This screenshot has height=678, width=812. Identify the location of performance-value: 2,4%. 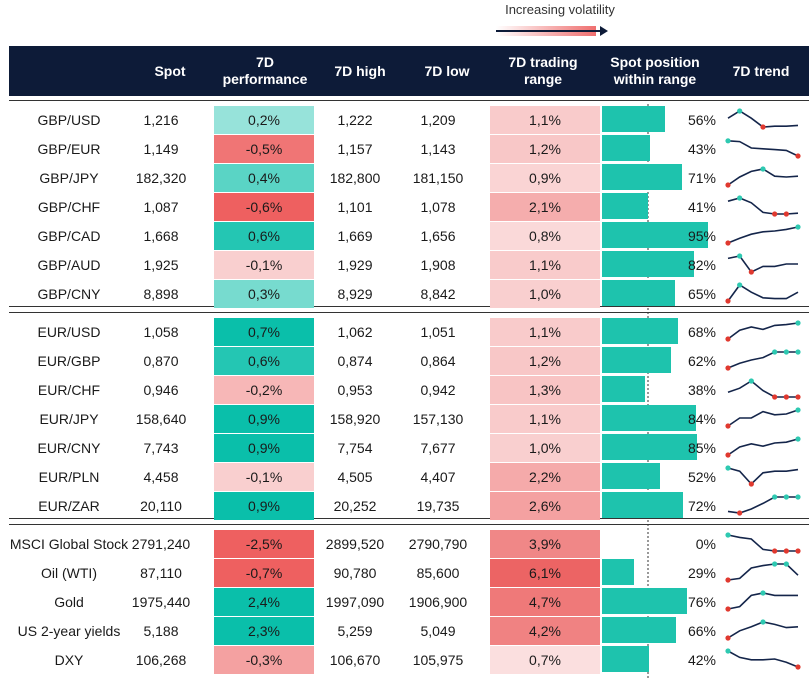
(264, 602).